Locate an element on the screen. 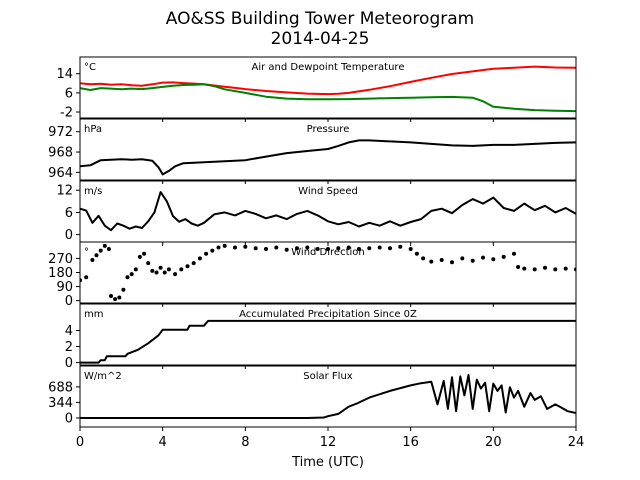 This screenshot has height=480, width=640. y-tick-label: -2 is located at coordinates (66, 113).